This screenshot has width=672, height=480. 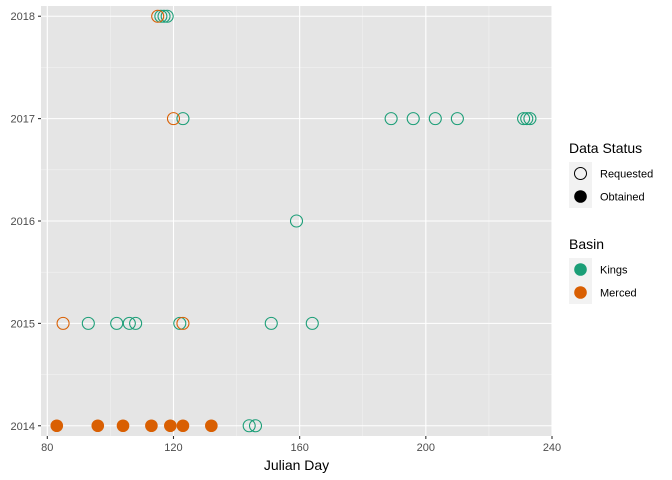 What do you see at coordinates (299, 448) in the screenshot?
I see `x-tick-label: 160` at bounding box center [299, 448].